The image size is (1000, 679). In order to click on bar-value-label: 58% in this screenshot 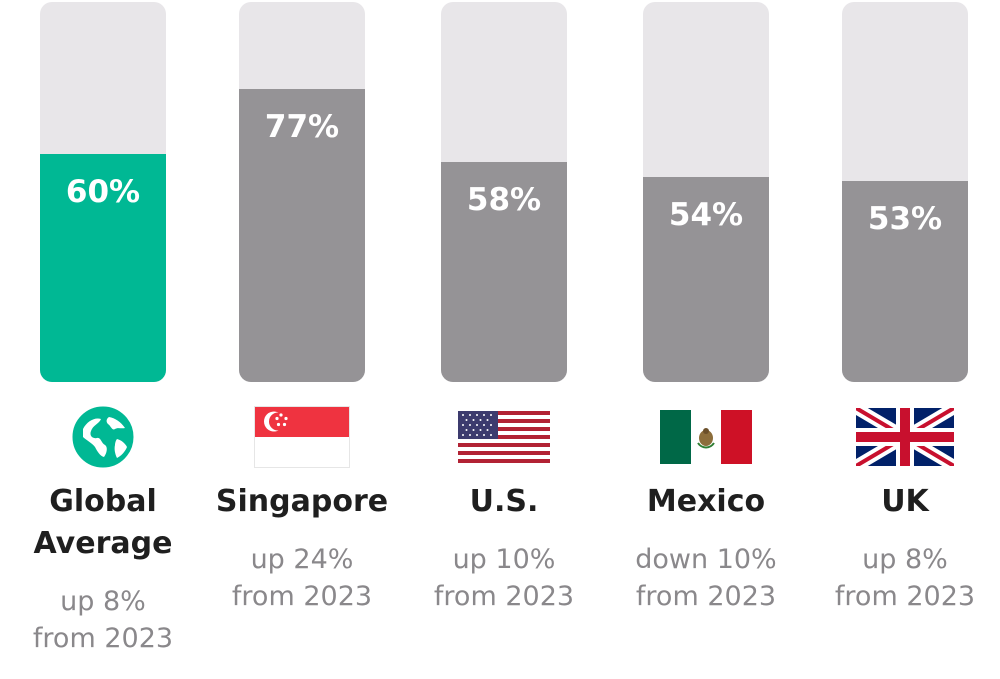, I will do `click(504, 200)`.